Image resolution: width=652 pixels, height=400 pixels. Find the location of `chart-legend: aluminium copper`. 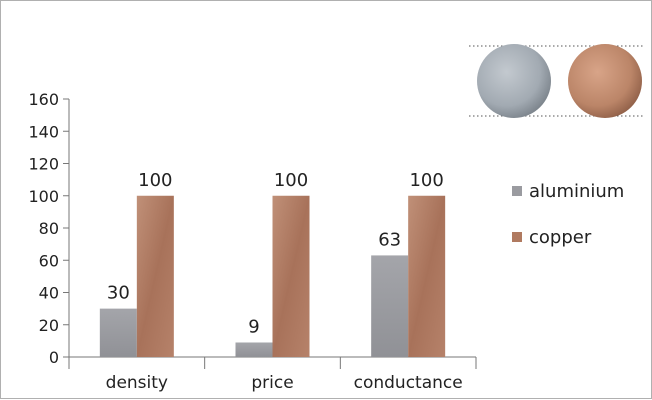

chart-legend: aluminium copper is located at coordinates (568, 214).